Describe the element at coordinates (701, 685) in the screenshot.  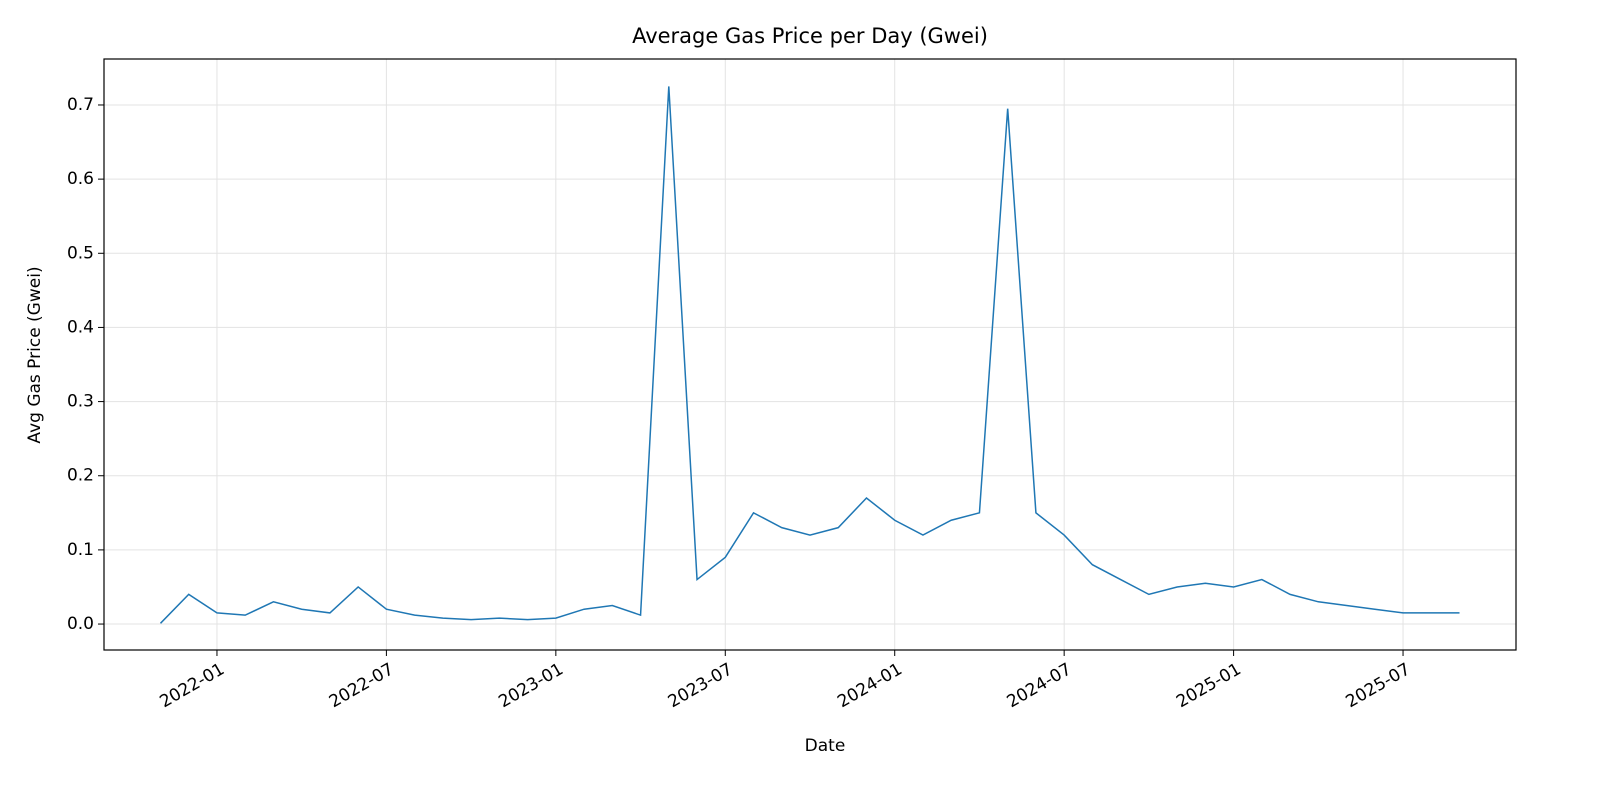
I see `x-tick-label: 2023-07` at that location.